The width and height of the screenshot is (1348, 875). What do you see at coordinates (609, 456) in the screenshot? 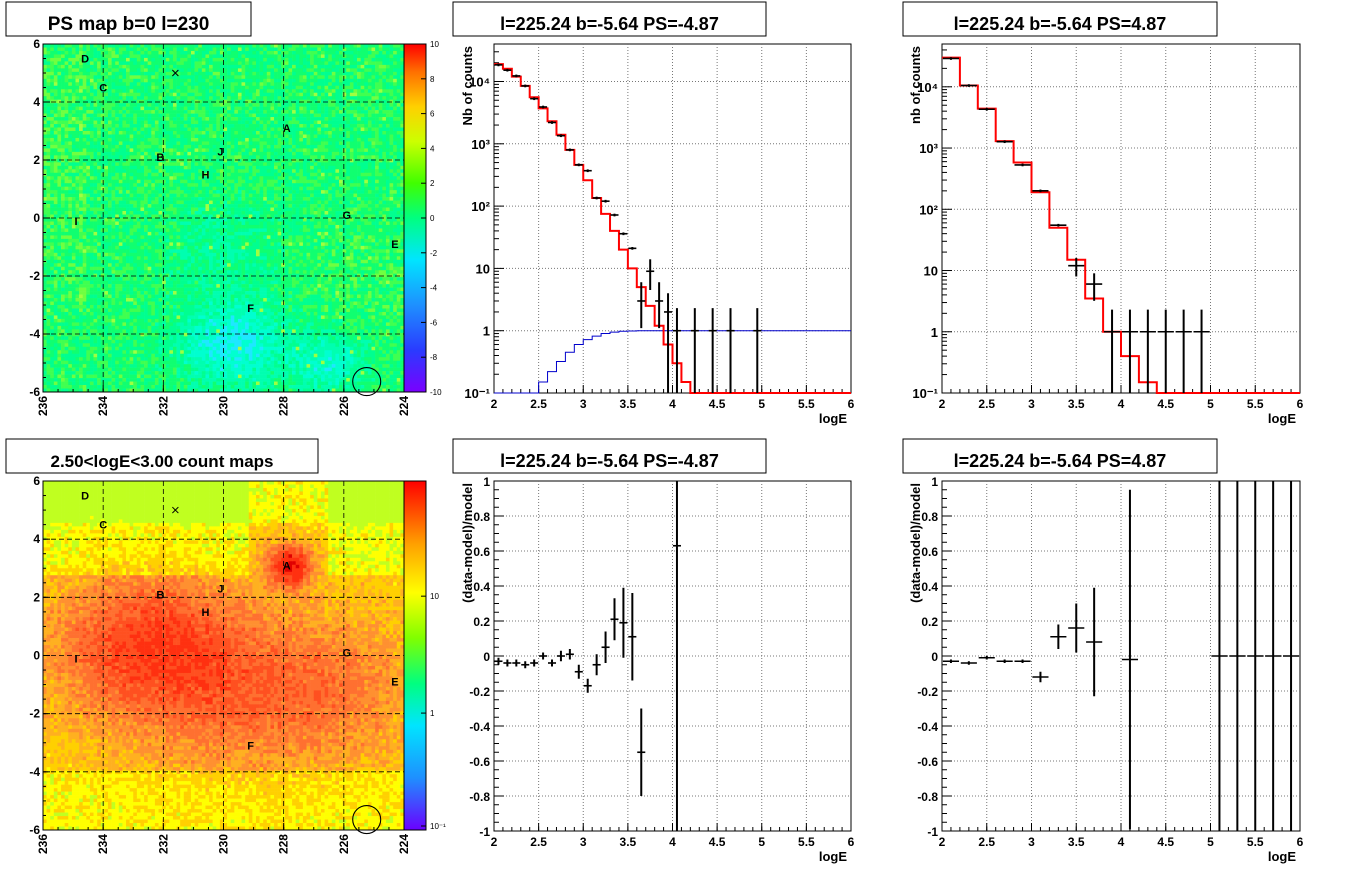
I see `title-residual-neg-box` at bounding box center [609, 456].